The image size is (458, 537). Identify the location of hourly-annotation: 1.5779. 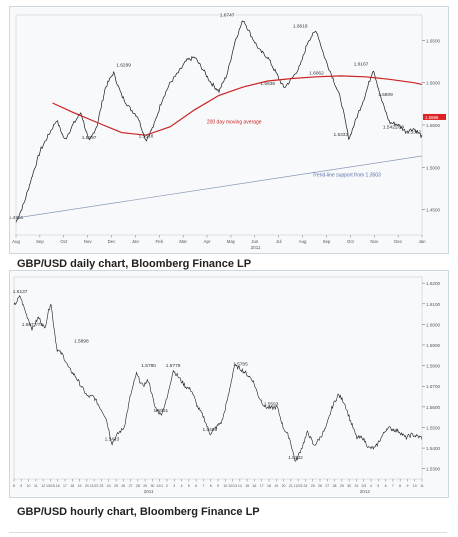
(173, 366).